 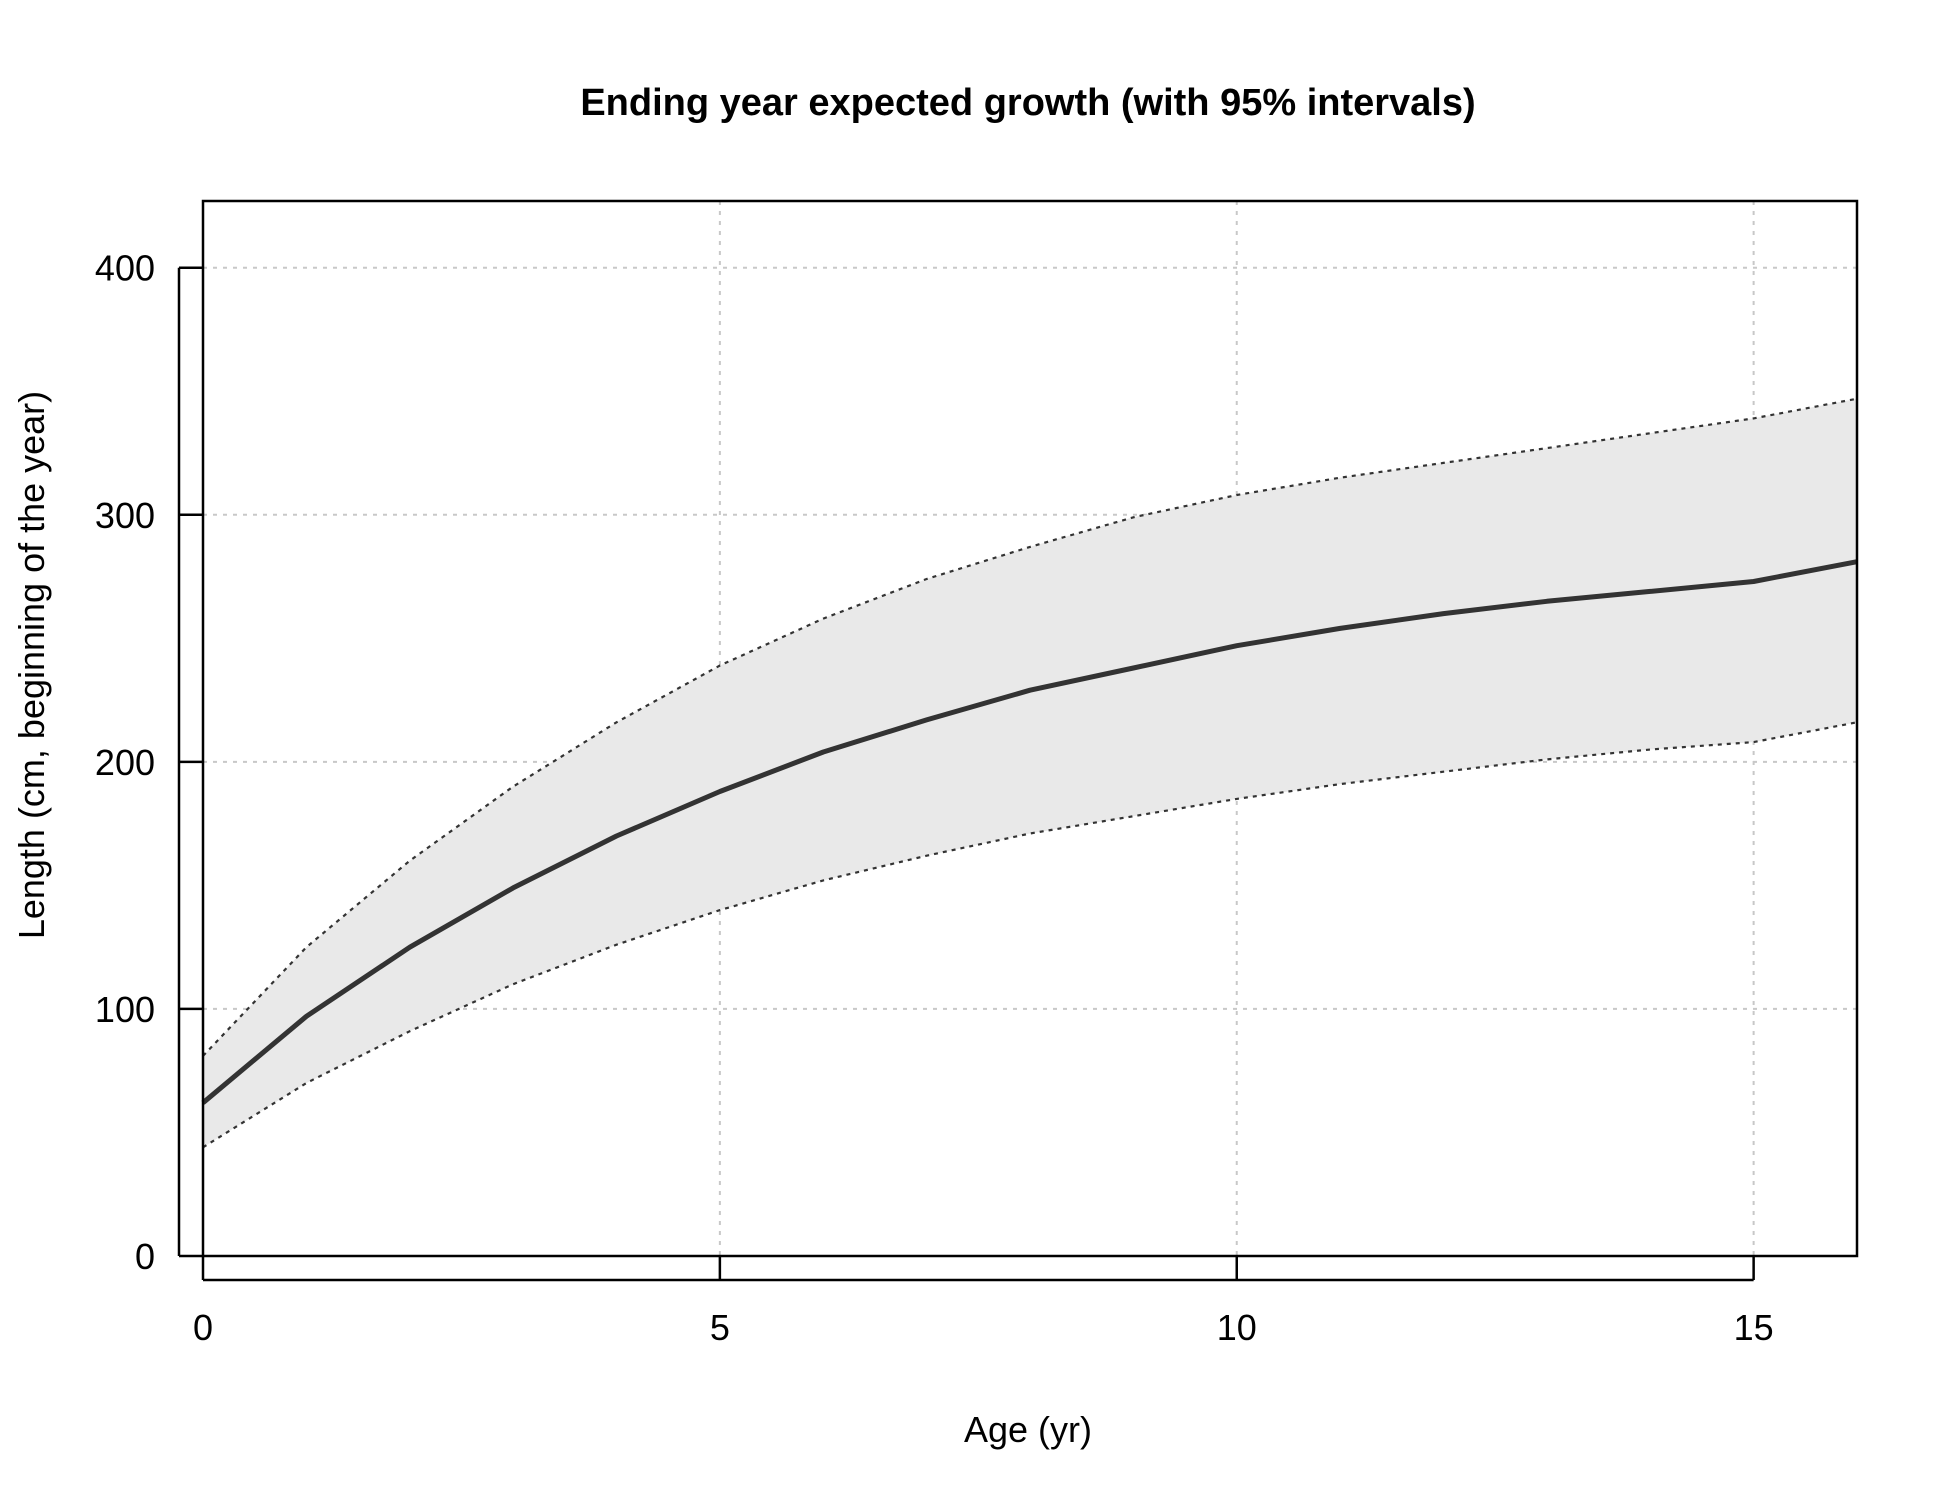 What do you see at coordinates (720, 1327) in the screenshot?
I see `x-tick-label-1: 5` at bounding box center [720, 1327].